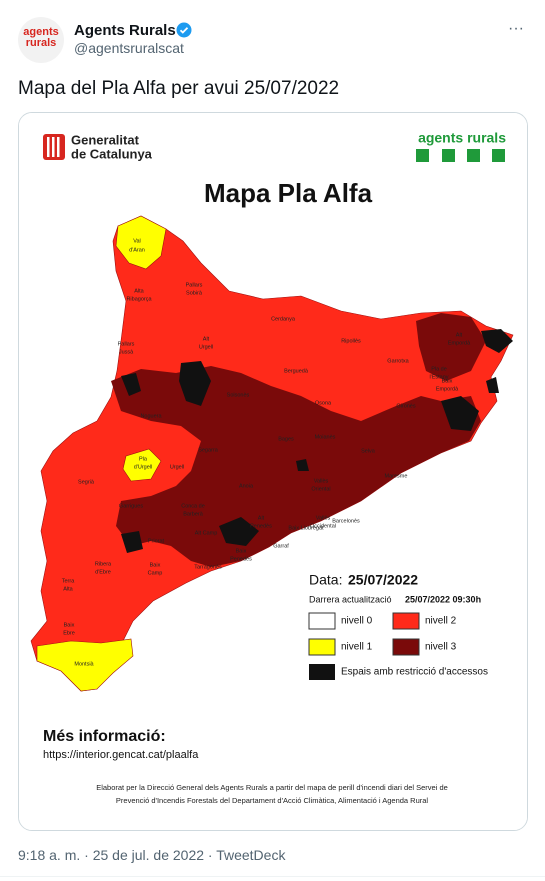 The height and width of the screenshot is (881, 545). What do you see at coordinates (155, 573) in the screenshot?
I see `region-label: Camp` at bounding box center [155, 573].